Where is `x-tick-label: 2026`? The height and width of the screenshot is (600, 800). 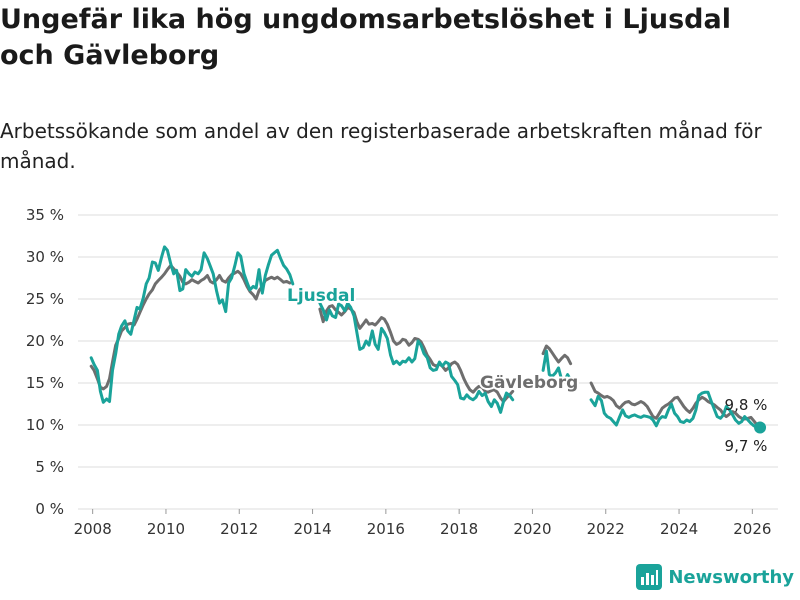
x-tick-label: 2026 is located at coordinates (752, 529).